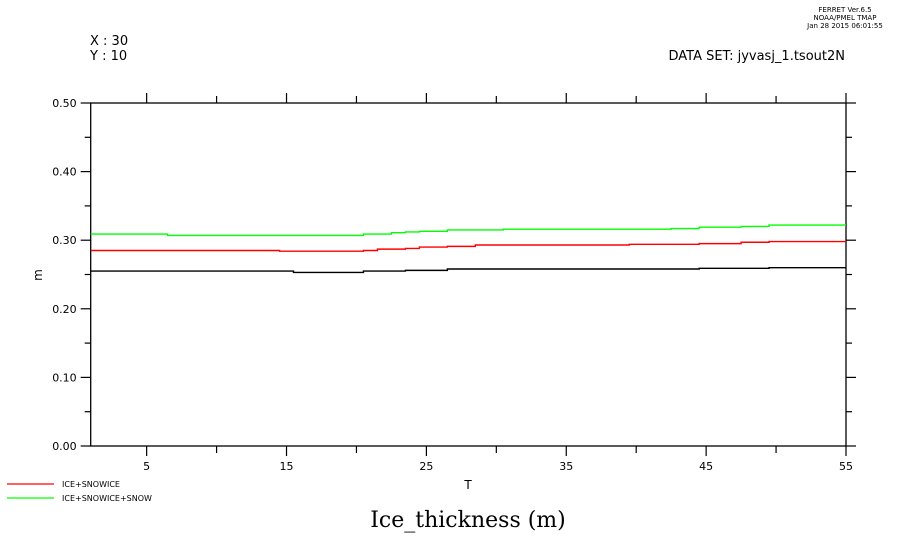  I want to click on y-tick-label: 0.40, so click(64, 172).